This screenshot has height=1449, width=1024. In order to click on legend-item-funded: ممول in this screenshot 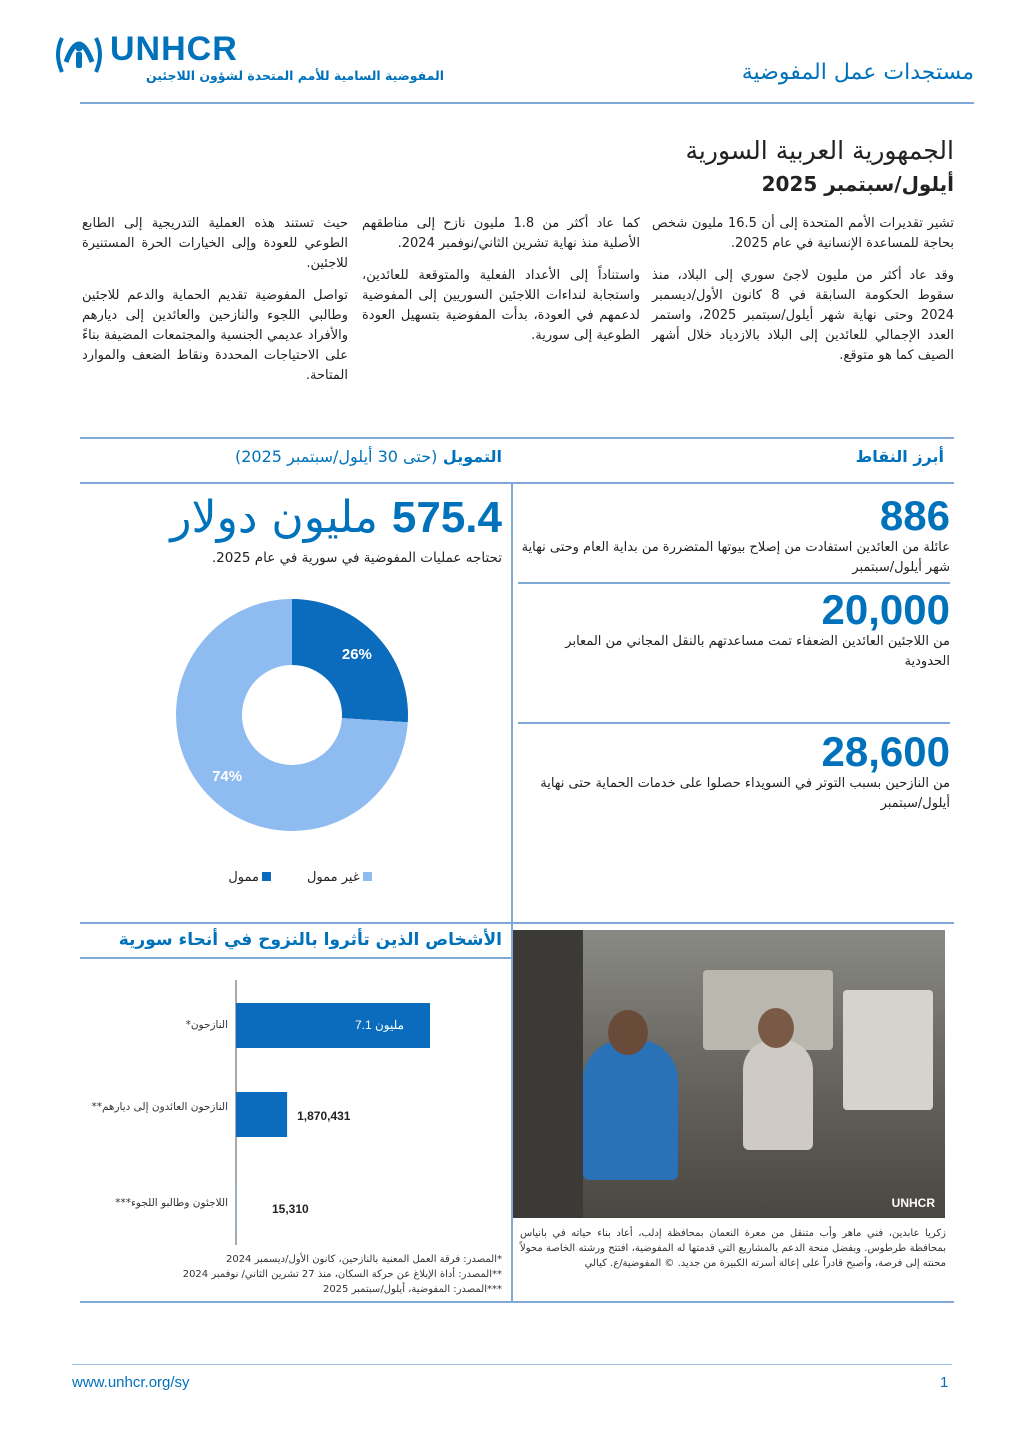, I will do `click(249, 877)`.